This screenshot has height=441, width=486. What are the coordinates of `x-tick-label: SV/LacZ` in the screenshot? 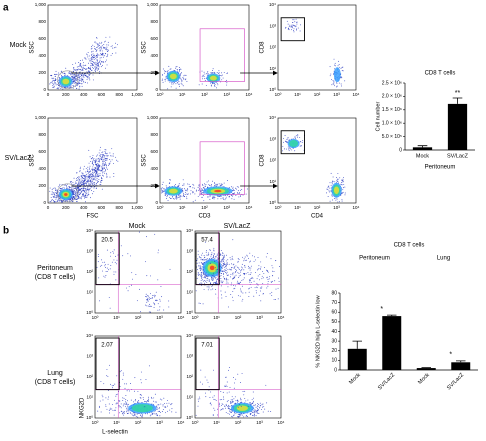 It's located at (458, 156).